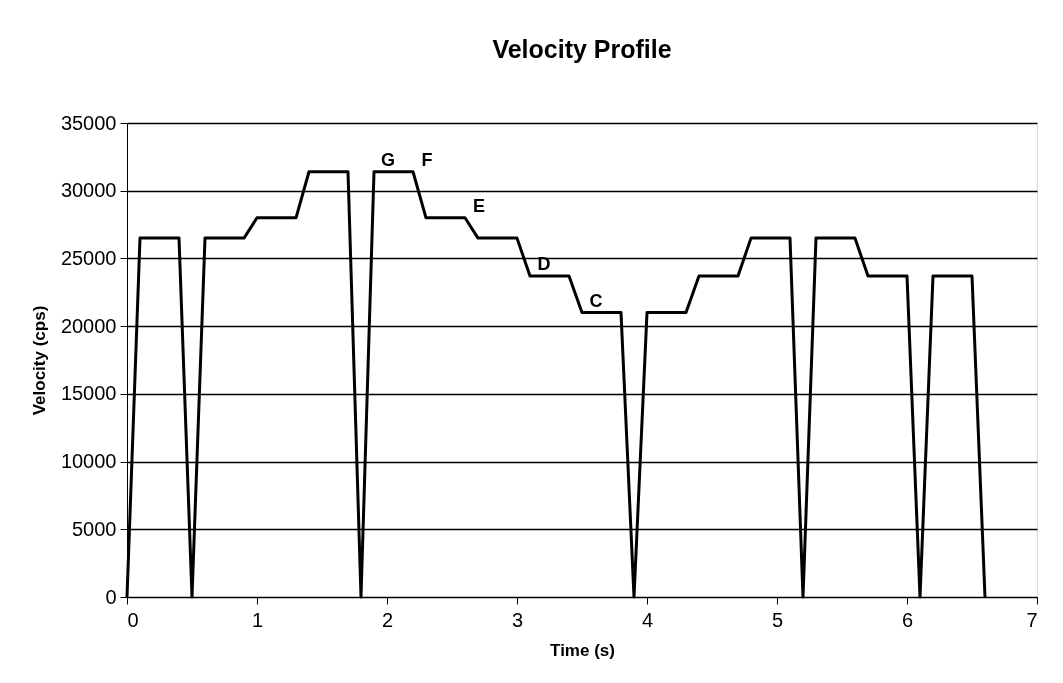  Describe the element at coordinates (582, 650) in the screenshot. I see `x-axis-title: Time (s)` at that location.